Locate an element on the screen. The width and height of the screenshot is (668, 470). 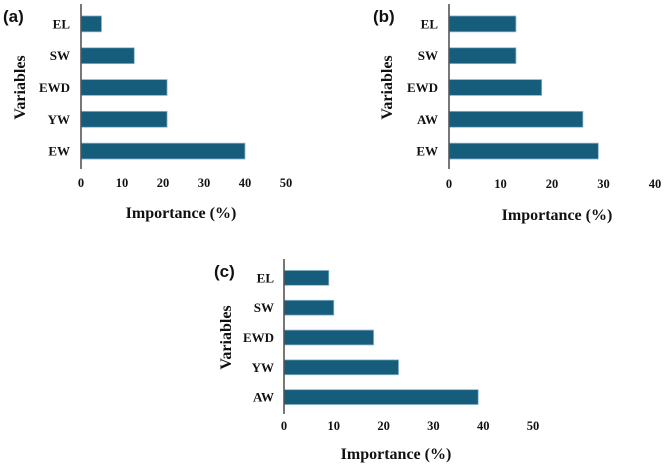
panel-label: (c) is located at coordinates (224, 271).